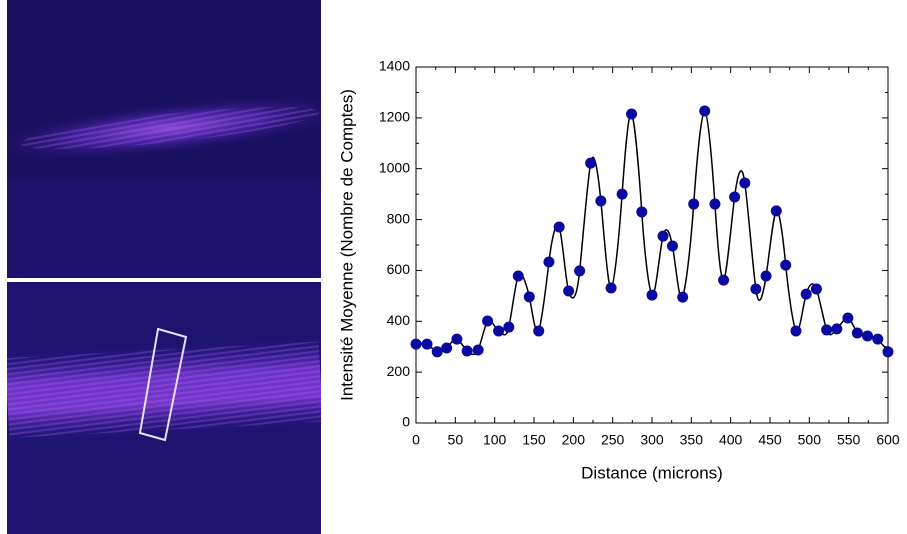  Describe the element at coordinates (652, 440) in the screenshot. I see `x-tick-label: 300` at that location.